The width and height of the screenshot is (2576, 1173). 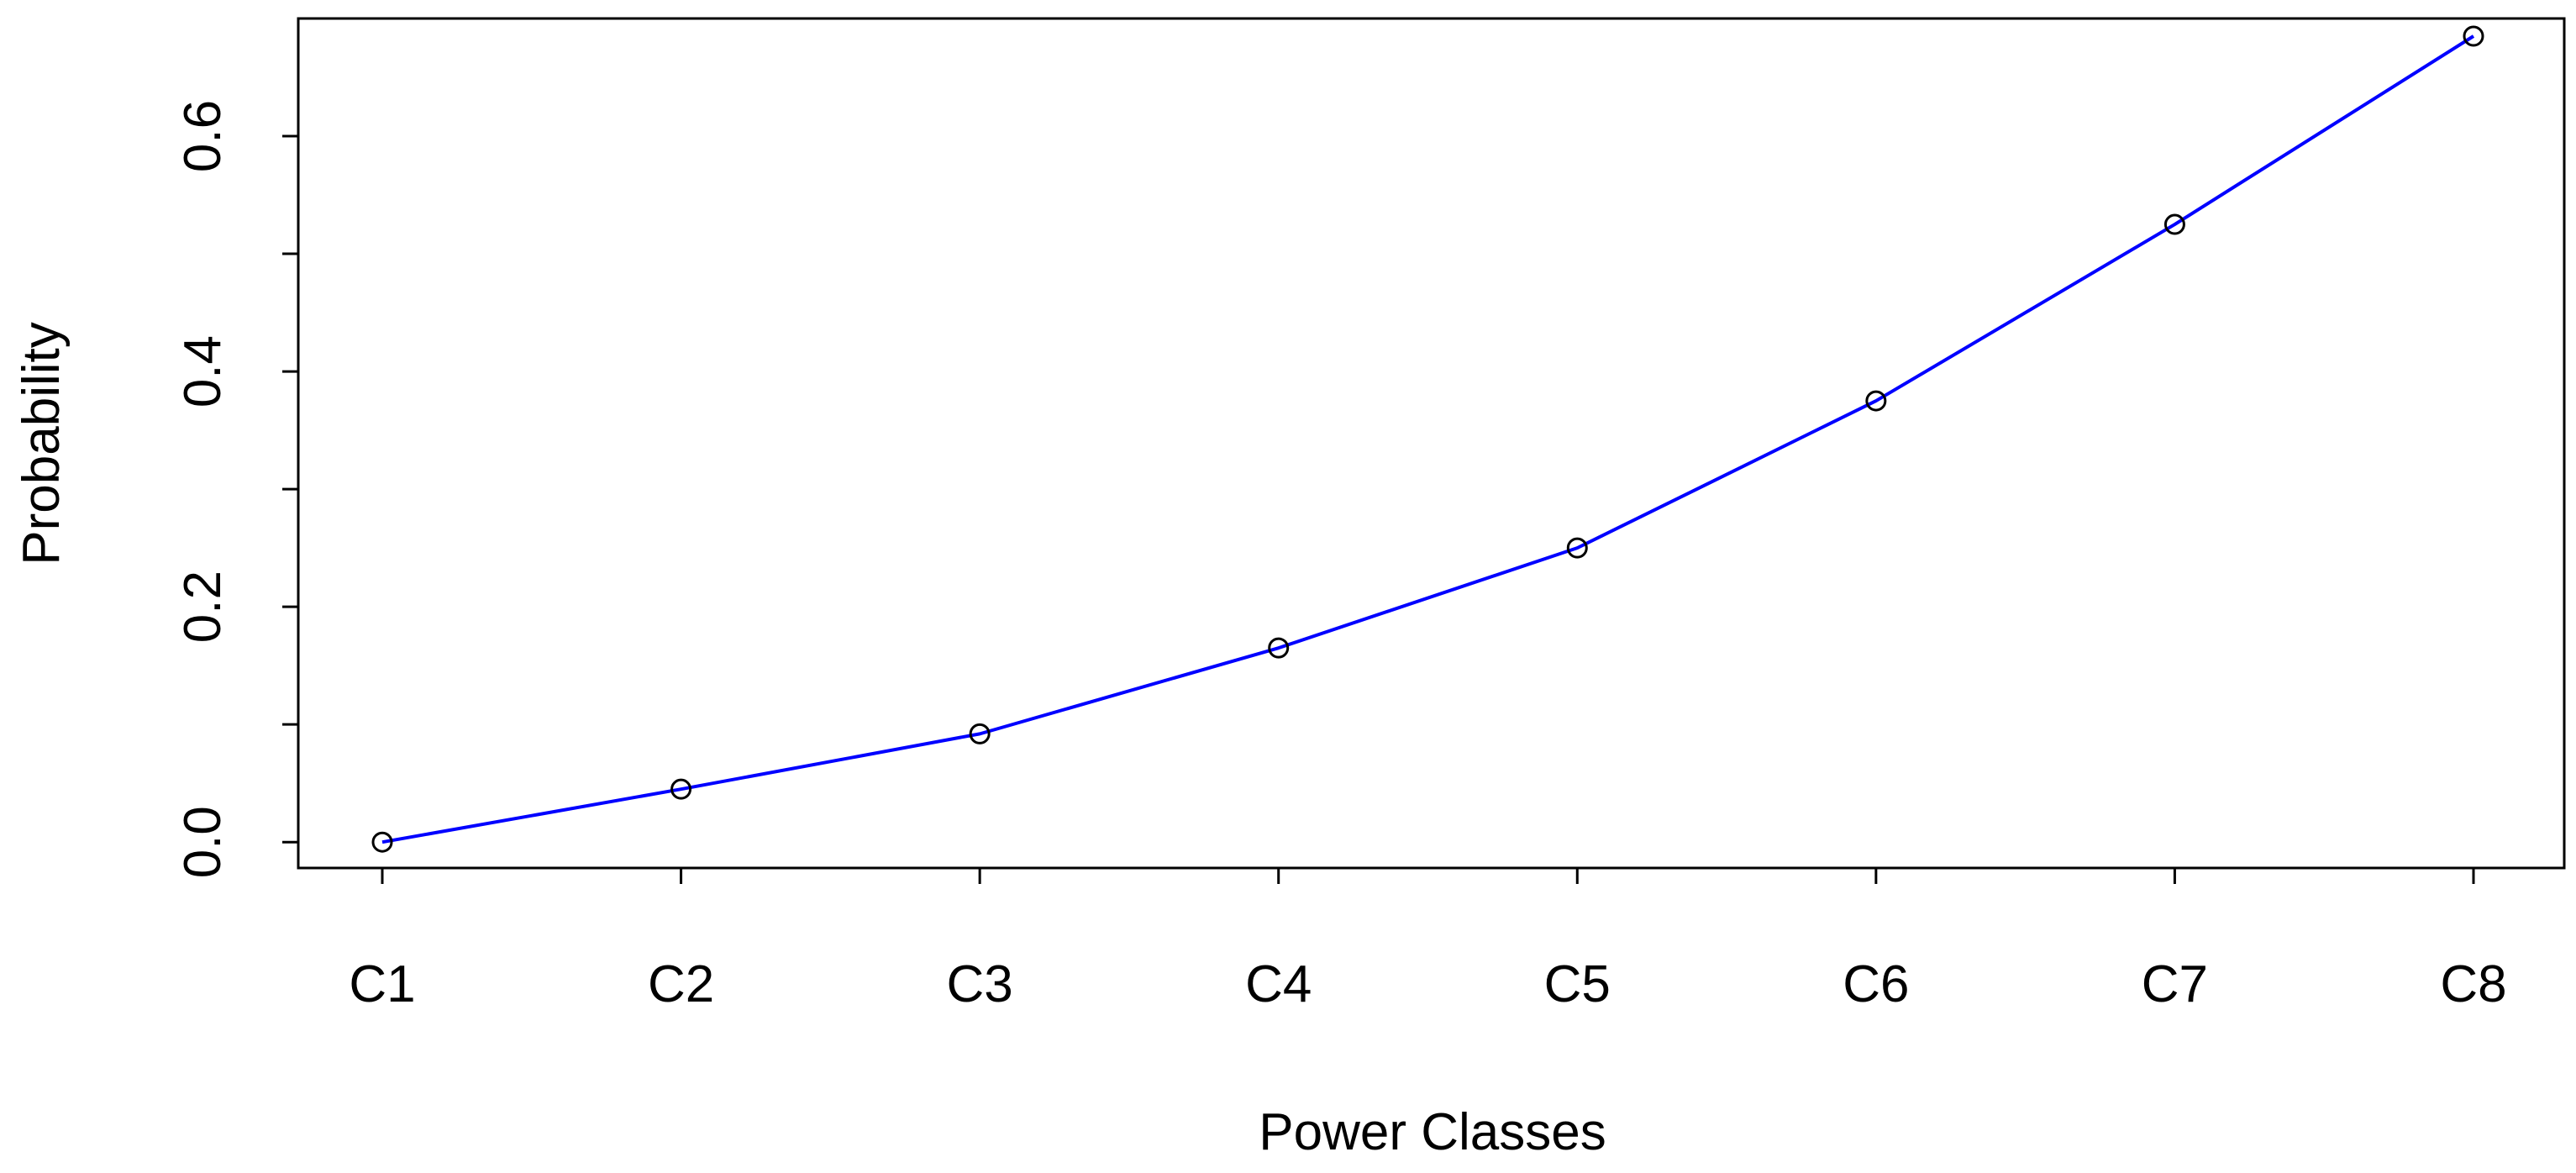 What do you see at coordinates (2473, 984) in the screenshot?
I see `x-tick-label: C8` at bounding box center [2473, 984].